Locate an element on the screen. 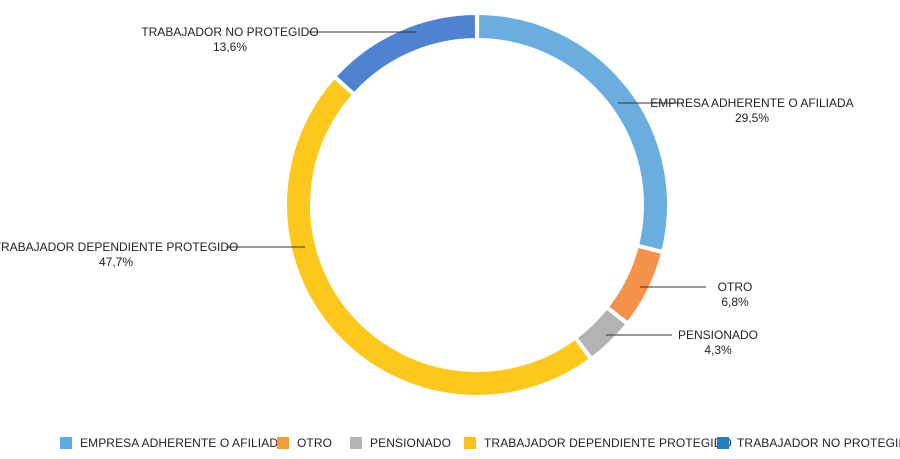  data-label-value-pensionado: 4,3% is located at coordinates (718, 350).